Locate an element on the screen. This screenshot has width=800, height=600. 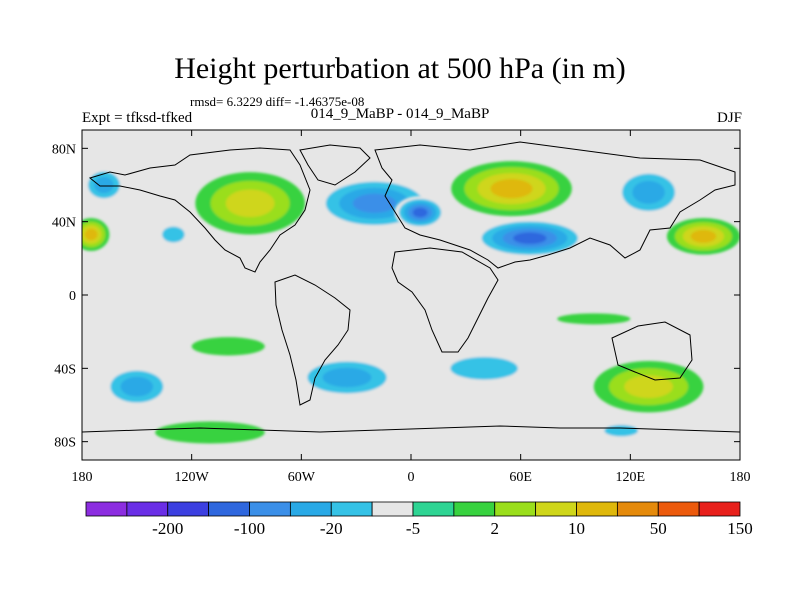
colorbar-label: 2 is located at coordinates (495, 528).